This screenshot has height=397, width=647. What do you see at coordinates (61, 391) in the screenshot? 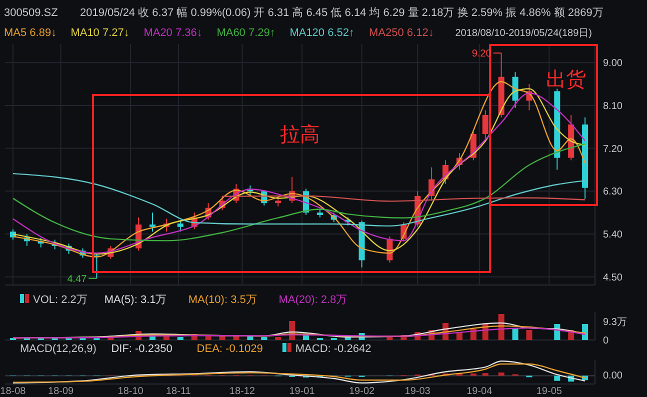
I see `x-tick-label: 18-09` at bounding box center [61, 391].